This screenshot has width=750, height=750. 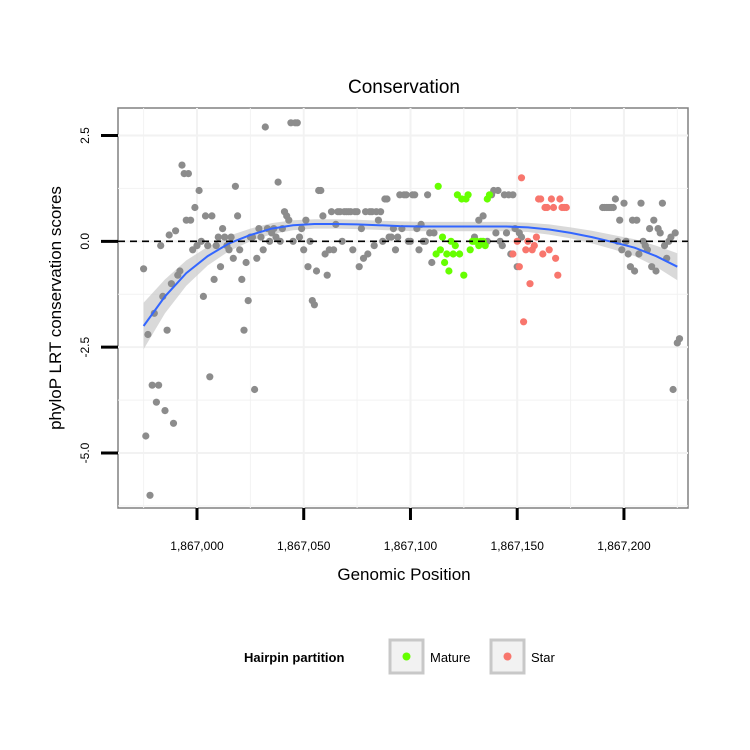 I want to click on x-tick-label: 1,867,000, so click(x=197, y=546).